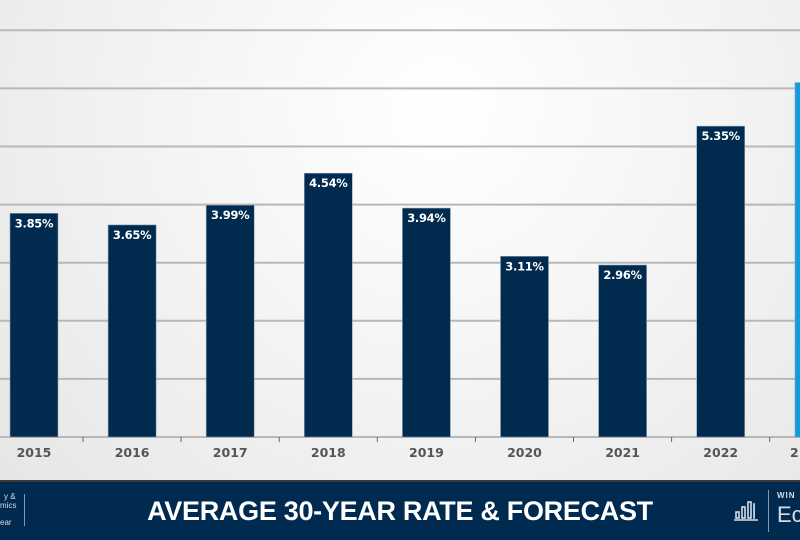 This screenshot has height=540, width=800. Describe the element at coordinates (426, 218) in the screenshot. I see `data-label: 3.94%` at that location.